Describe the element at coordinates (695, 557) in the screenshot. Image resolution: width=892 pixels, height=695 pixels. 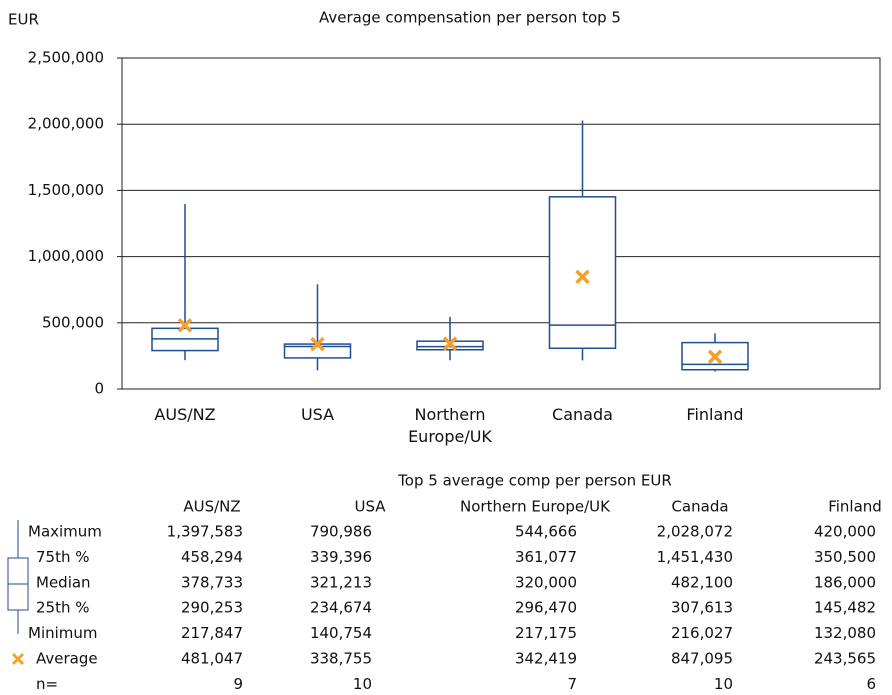
I see `table-cell: 1,451,430` at that location.